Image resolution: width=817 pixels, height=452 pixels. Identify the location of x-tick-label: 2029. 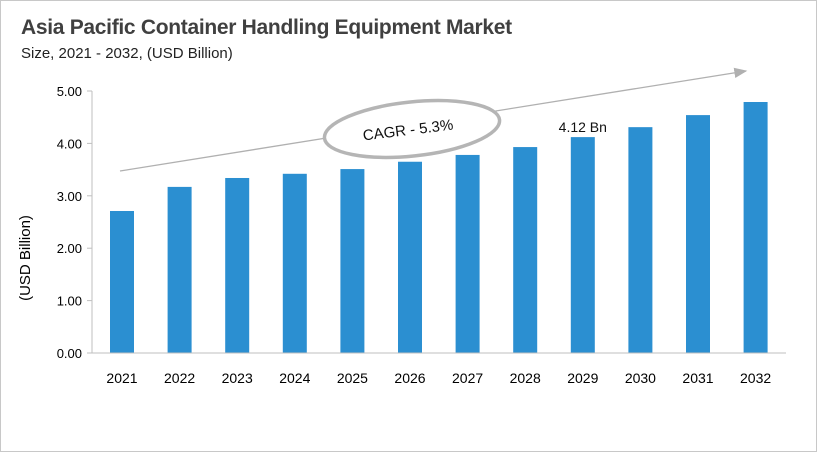
(582, 378).